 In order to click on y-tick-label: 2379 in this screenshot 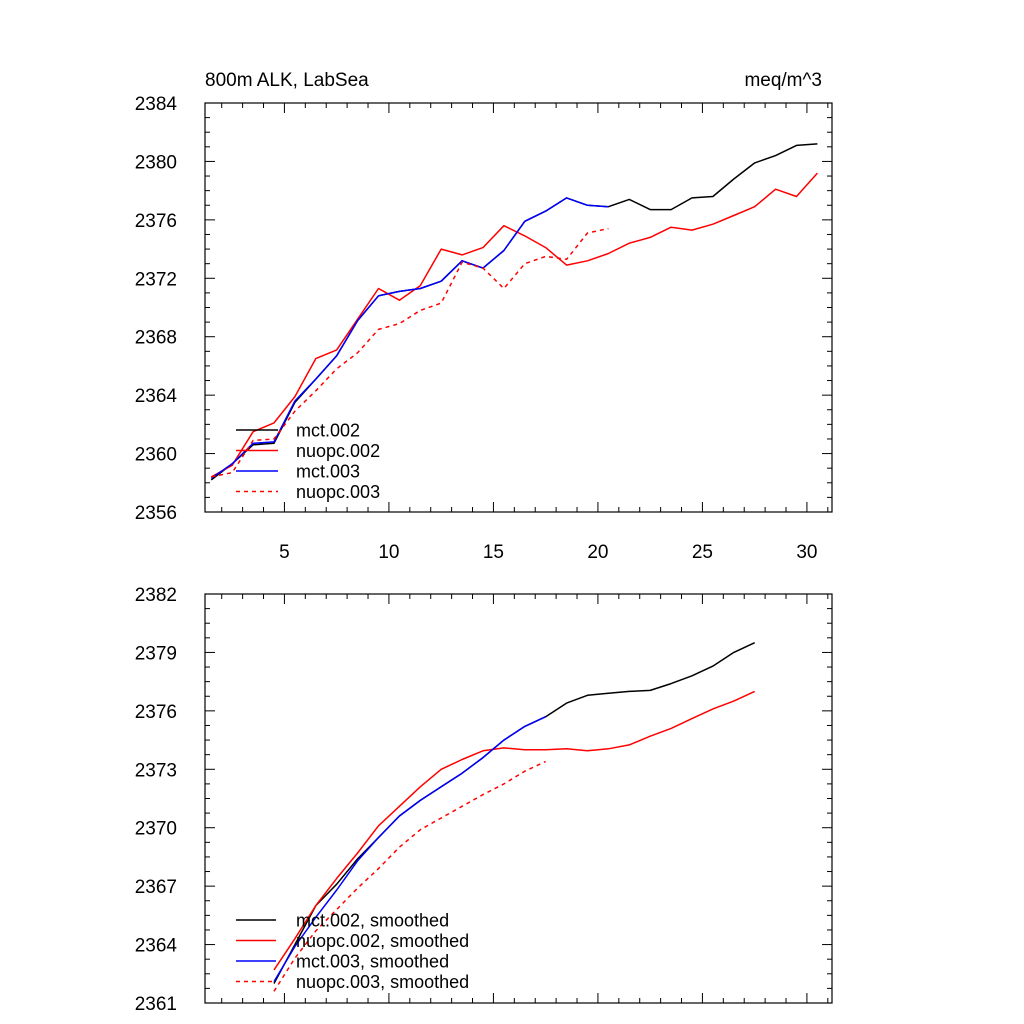, I will do `click(156, 653)`.